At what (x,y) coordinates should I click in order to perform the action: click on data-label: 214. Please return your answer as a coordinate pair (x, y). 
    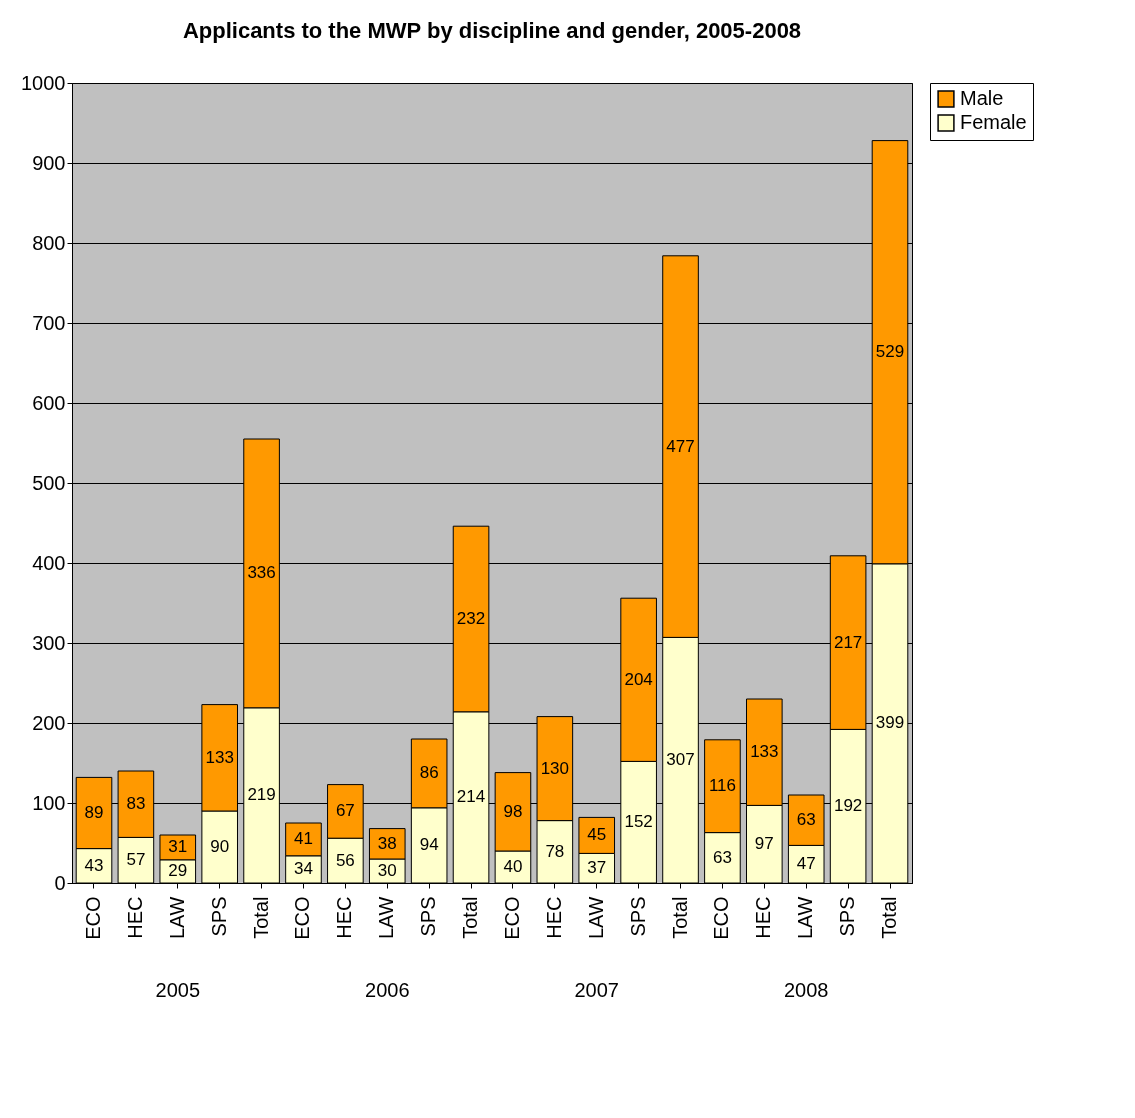
    Looking at the image, I should click on (471, 797).